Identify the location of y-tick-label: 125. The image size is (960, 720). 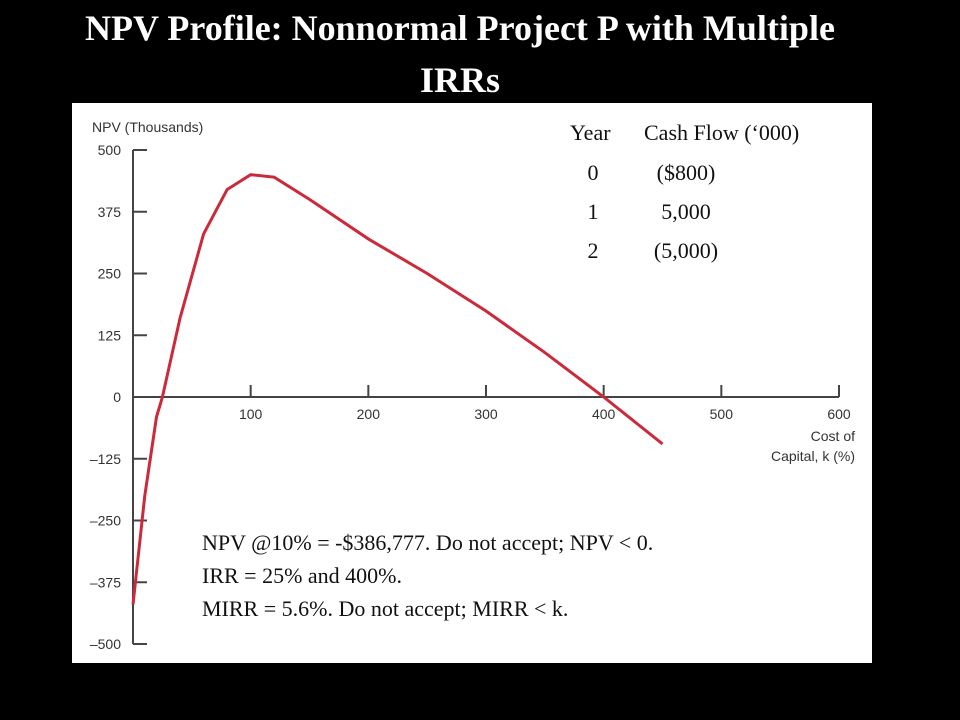
(110, 335).